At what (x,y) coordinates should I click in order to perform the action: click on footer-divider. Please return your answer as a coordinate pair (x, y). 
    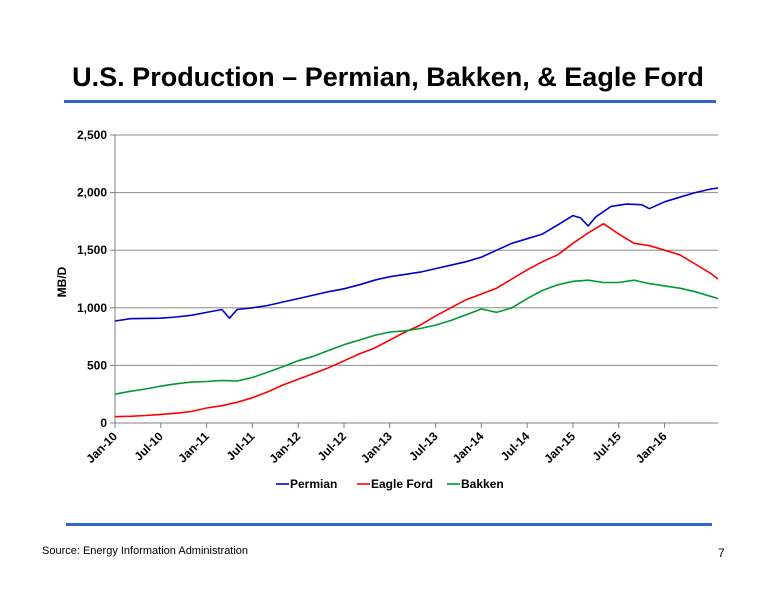
    Looking at the image, I should click on (389, 524).